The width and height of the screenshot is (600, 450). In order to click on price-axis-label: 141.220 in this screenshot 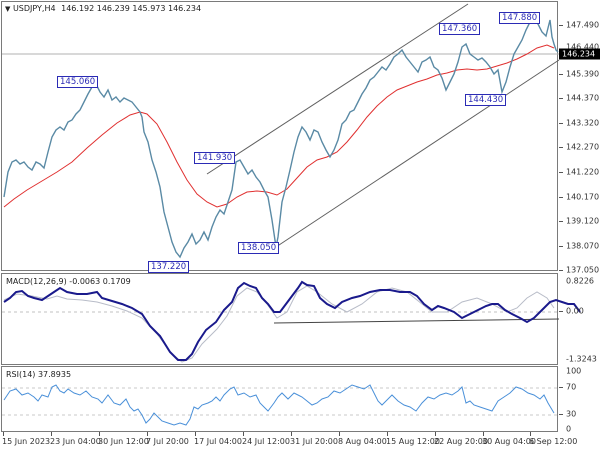, I will do `click(583, 172)`.